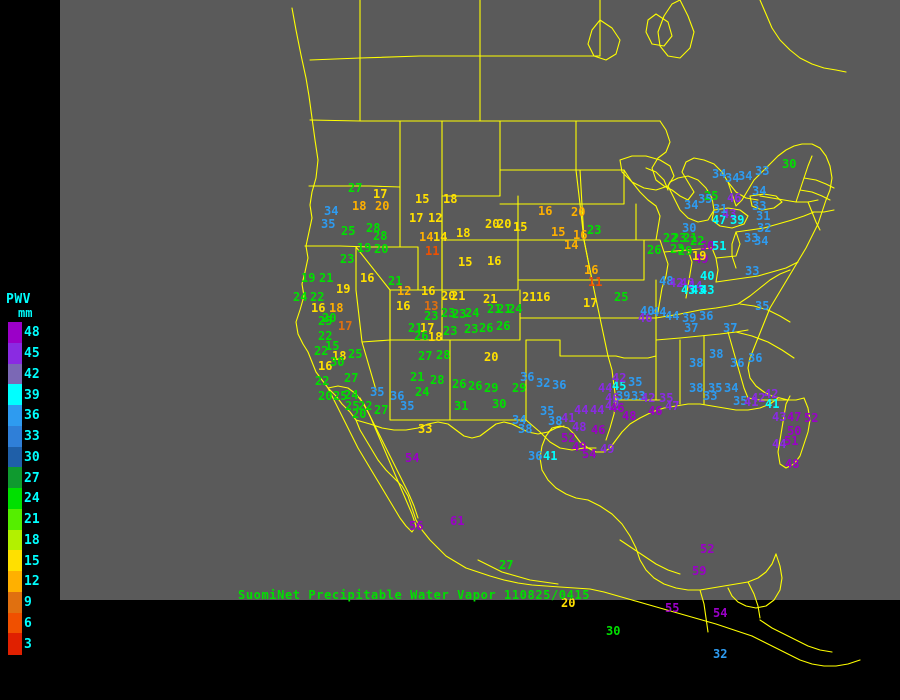 The height and width of the screenshot is (700, 900). Describe the element at coordinates (457, 521) in the screenshot. I see `station-pwv-value: 61` at that location.